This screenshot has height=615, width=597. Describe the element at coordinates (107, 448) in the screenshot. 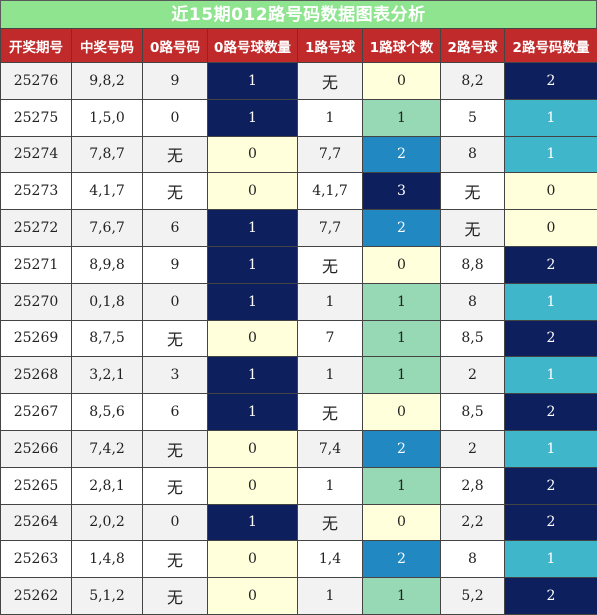

I see `numbers-cell: 7,4,2` at that location.